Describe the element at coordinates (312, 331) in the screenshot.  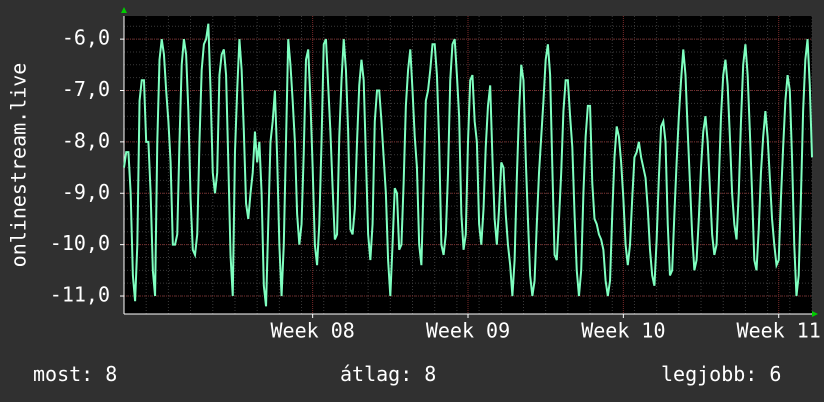
I see `x-tick-label: Week 08` at that location.